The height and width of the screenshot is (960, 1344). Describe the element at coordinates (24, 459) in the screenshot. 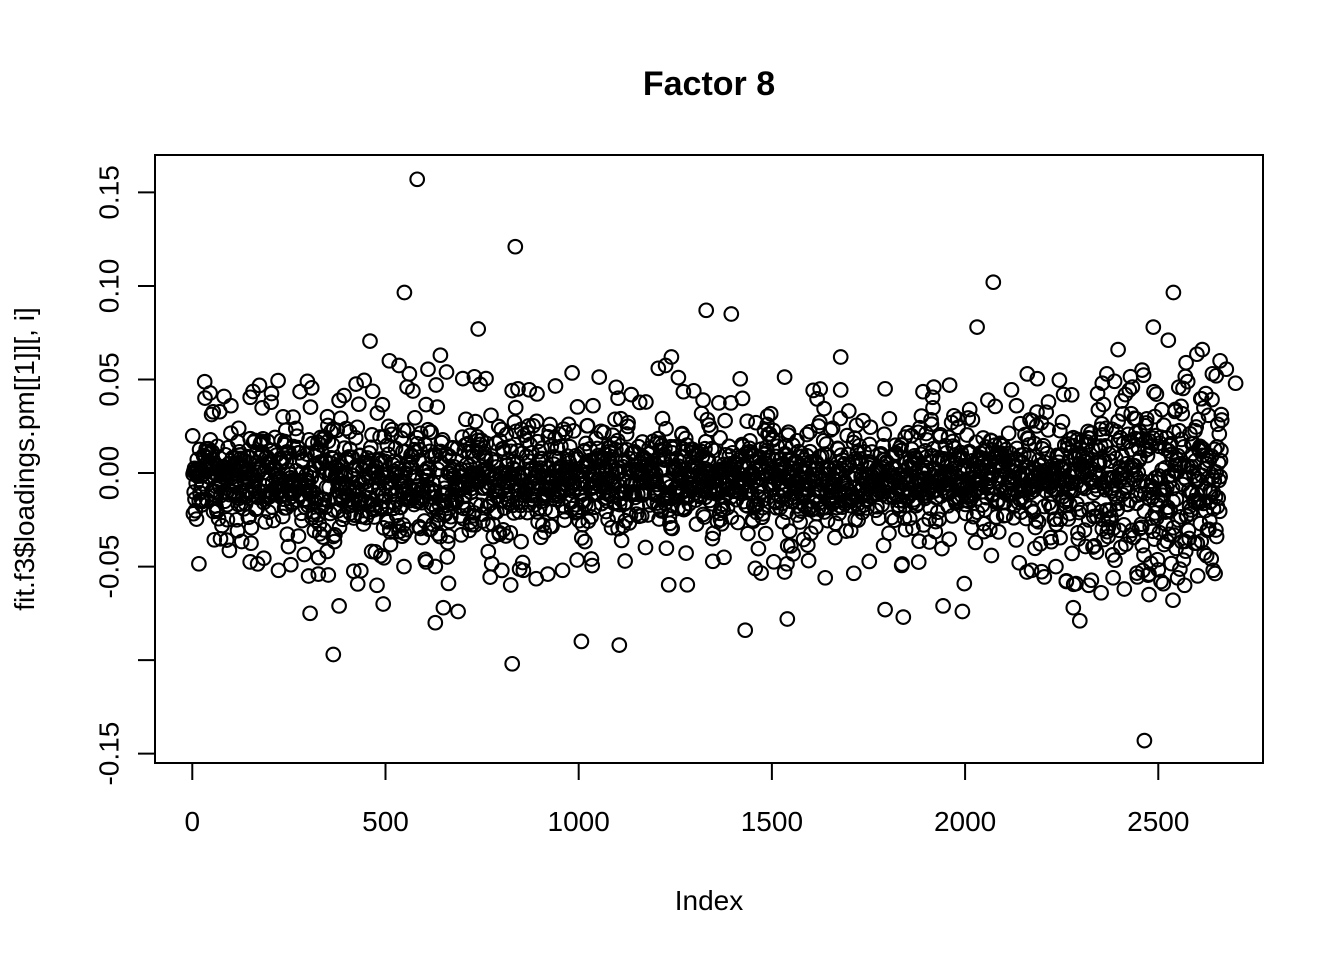

I see `y-axis-label: fit.f3$loadings.pm[[1]][, i]` at that location.